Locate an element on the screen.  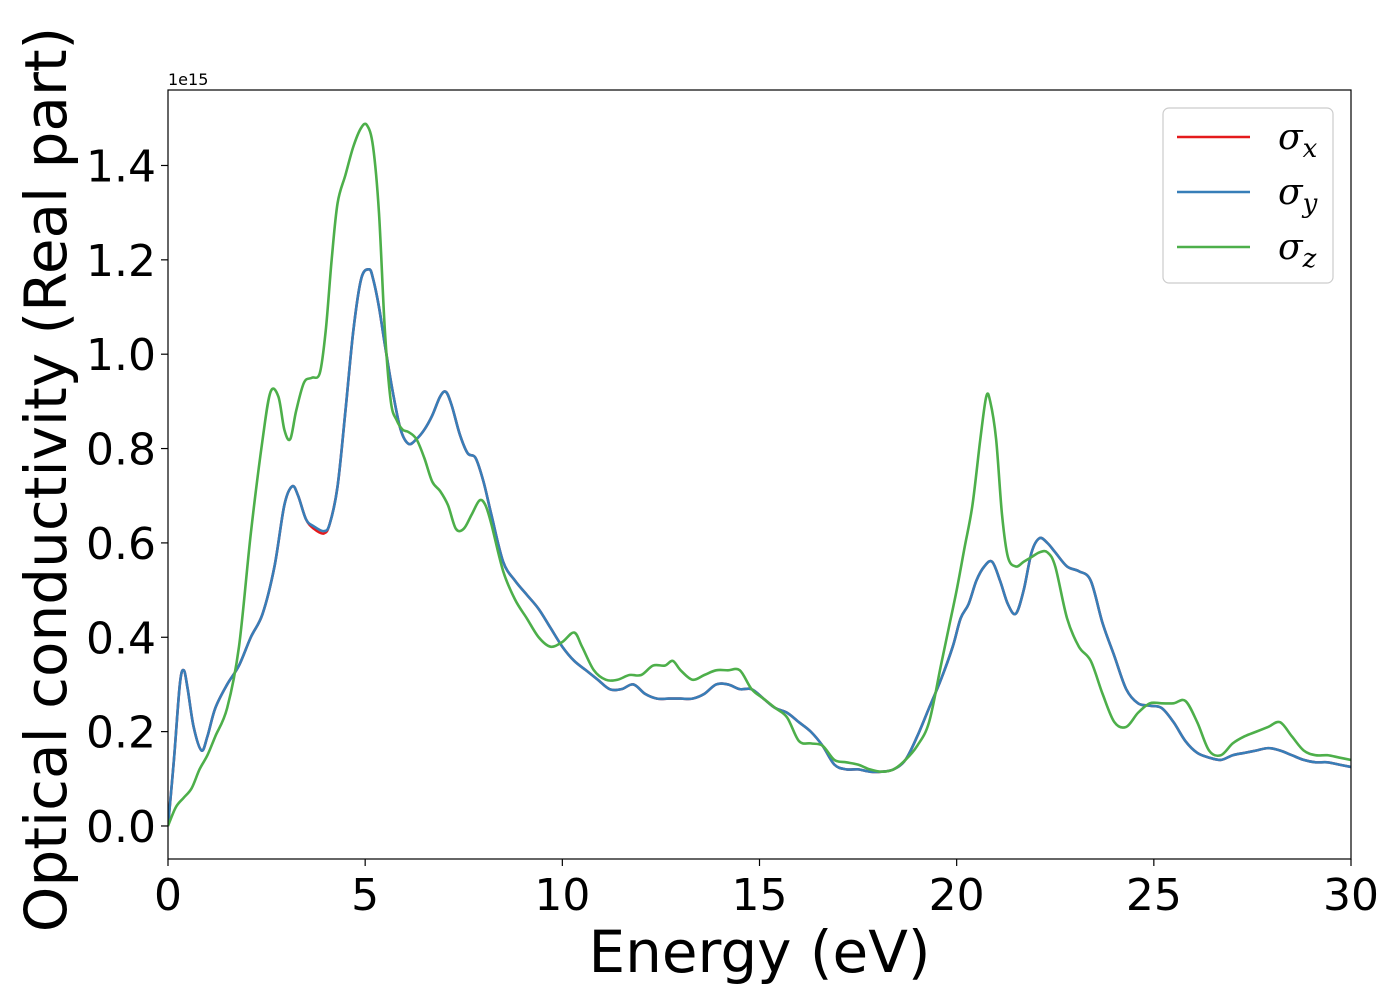
y-axis-ticks: 0.0 0.2 0.4 0.6 0.8 1.0 1.2 1.4 is located at coordinates (127, 497).